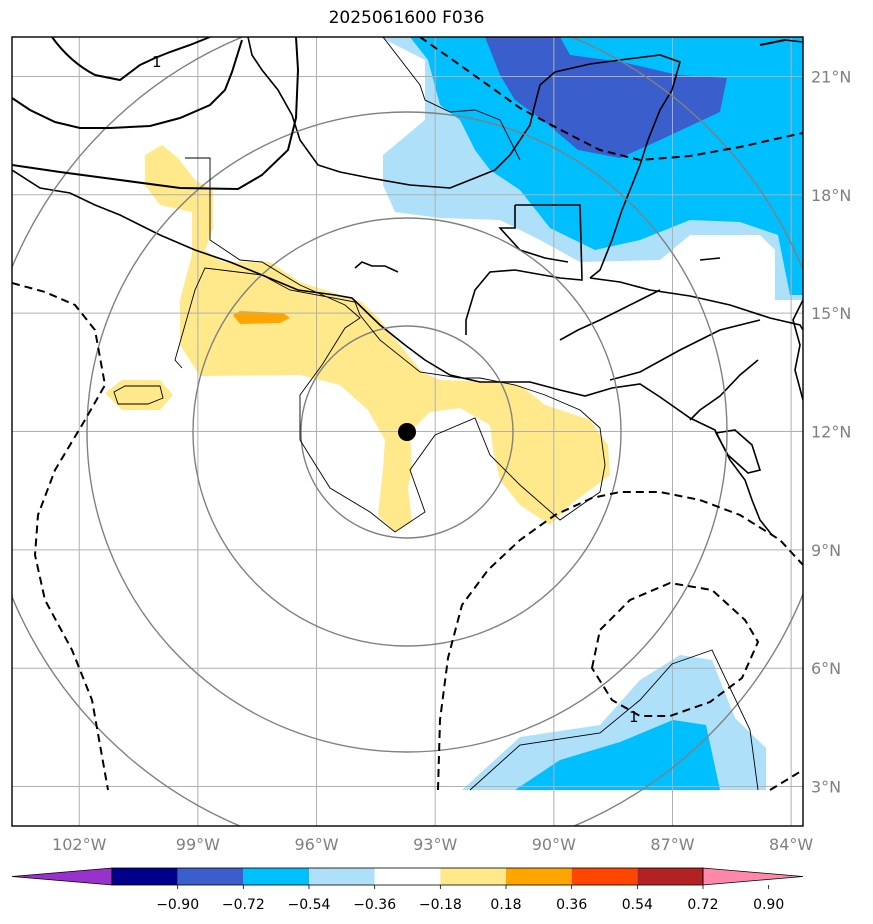  Describe the element at coordinates (243, 905) in the screenshot. I see `colorbar-label: −0.72` at that location.